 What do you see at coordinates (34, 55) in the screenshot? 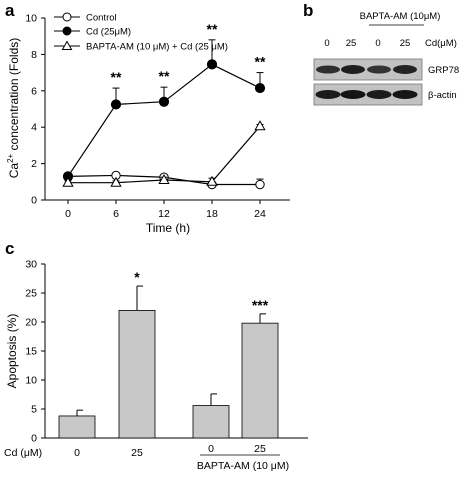
I see `a-ytick-label: 8` at bounding box center [34, 55].